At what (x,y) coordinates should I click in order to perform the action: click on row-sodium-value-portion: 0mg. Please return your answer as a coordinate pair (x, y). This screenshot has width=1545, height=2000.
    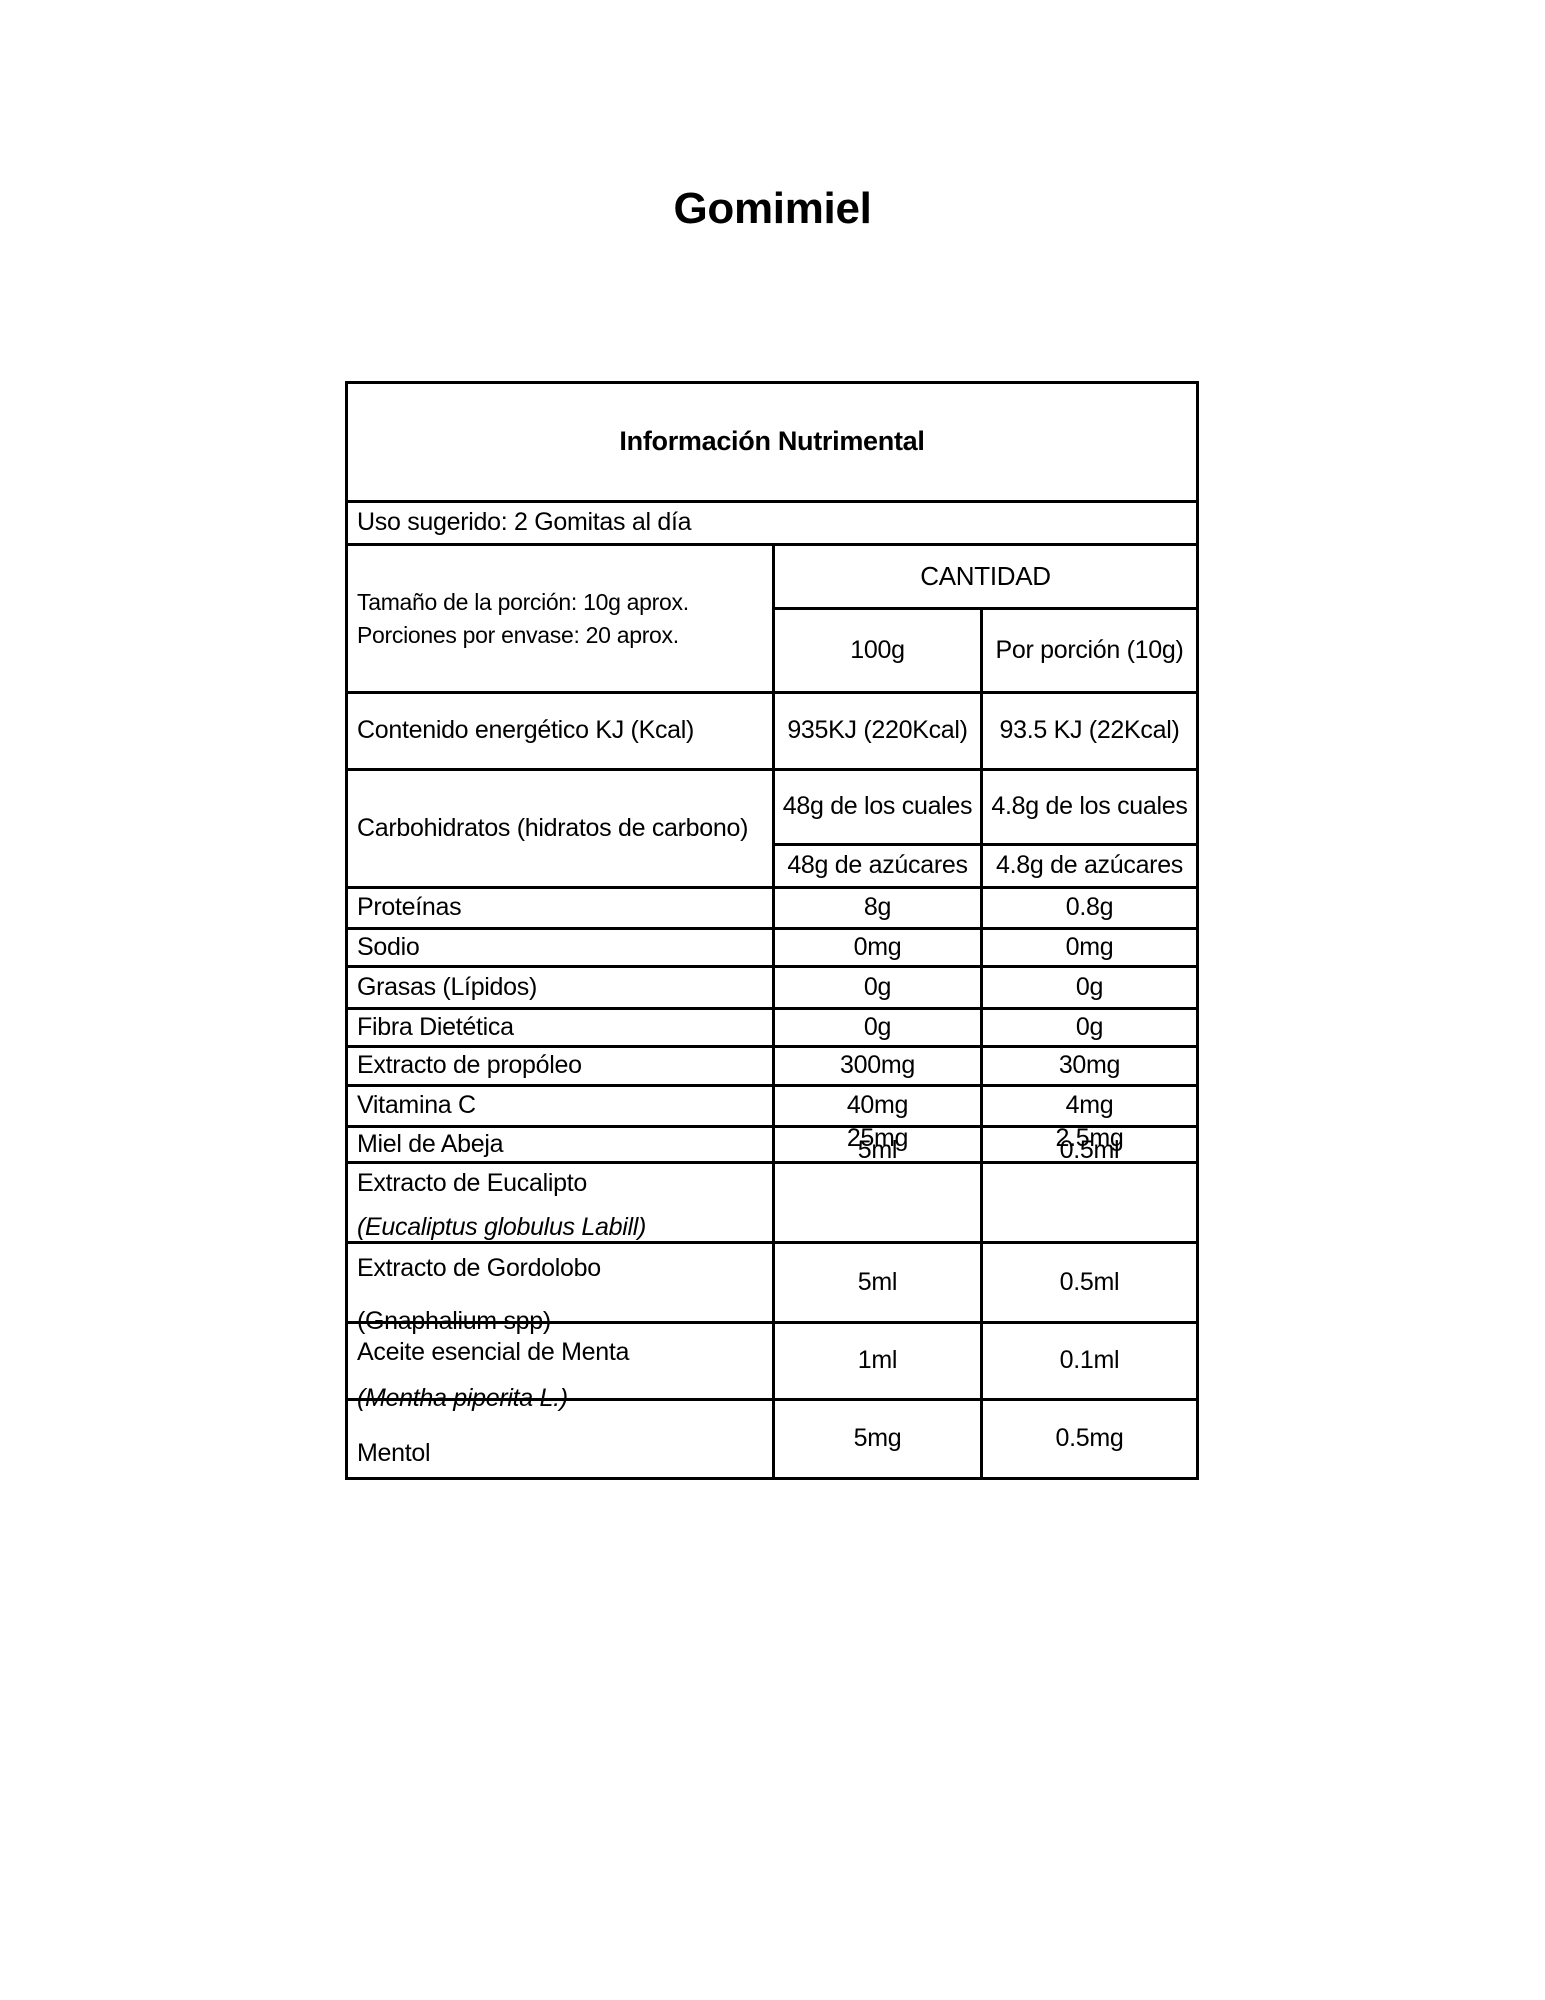
    Looking at the image, I should click on (1089, 949).